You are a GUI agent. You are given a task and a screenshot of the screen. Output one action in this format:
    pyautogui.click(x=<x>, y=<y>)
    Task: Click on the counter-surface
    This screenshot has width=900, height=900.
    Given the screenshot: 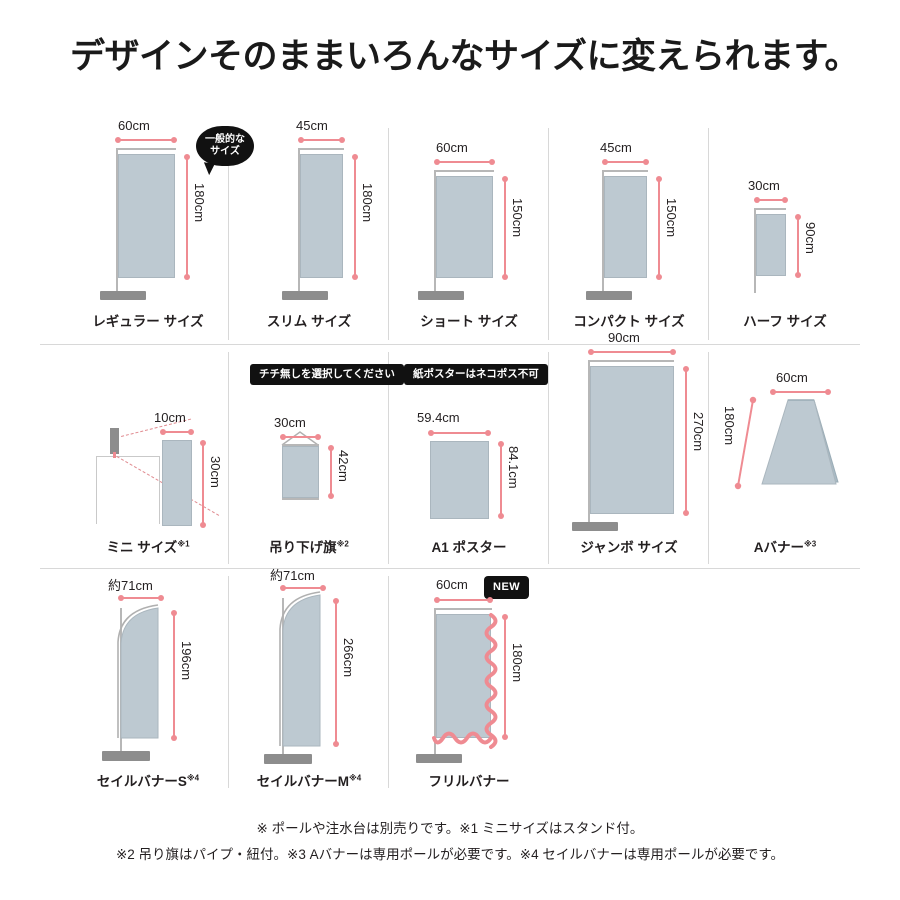 What is the action you would take?
    pyautogui.click(x=128, y=490)
    